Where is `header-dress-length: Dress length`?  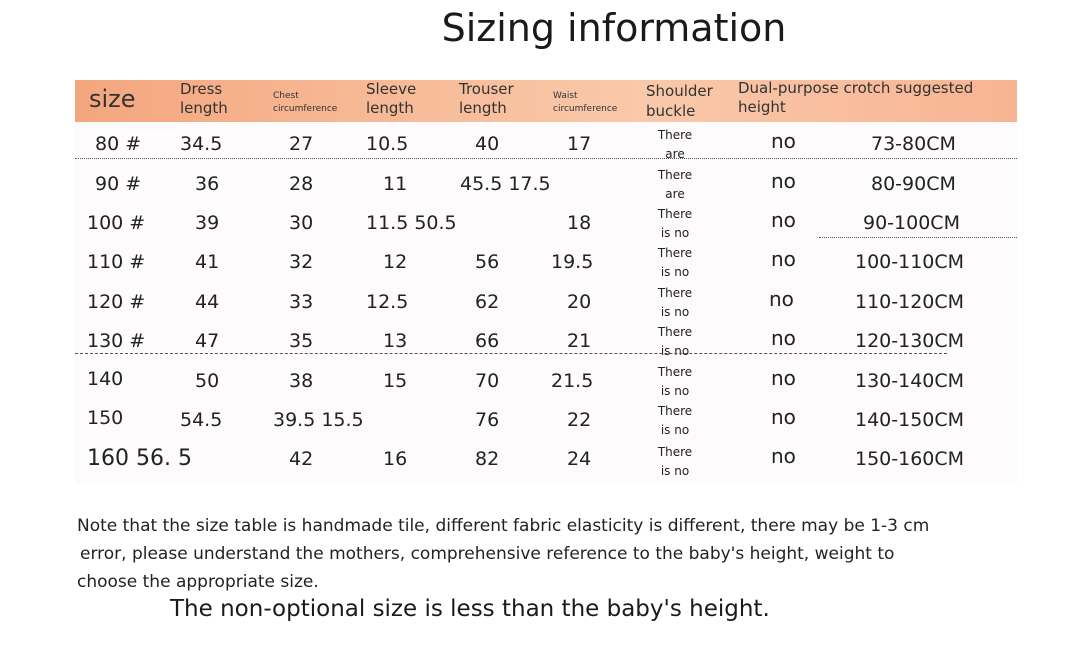 header-dress-length: Dress length is located at coordinates (204, 99).